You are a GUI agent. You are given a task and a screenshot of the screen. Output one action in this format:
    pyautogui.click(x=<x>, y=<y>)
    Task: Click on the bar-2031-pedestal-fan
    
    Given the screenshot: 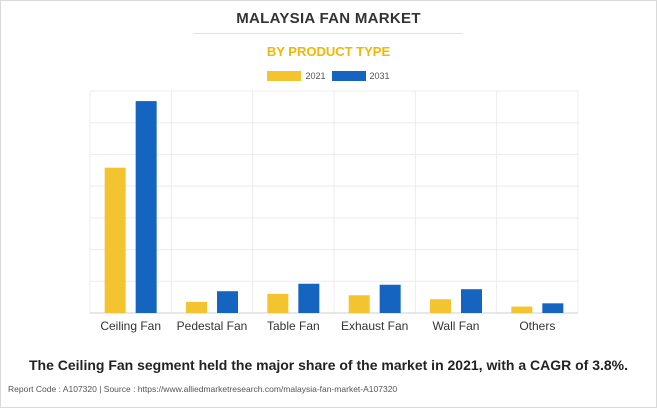 What is the action you would take?
    pyautogui.click(x=227, y=302)
    